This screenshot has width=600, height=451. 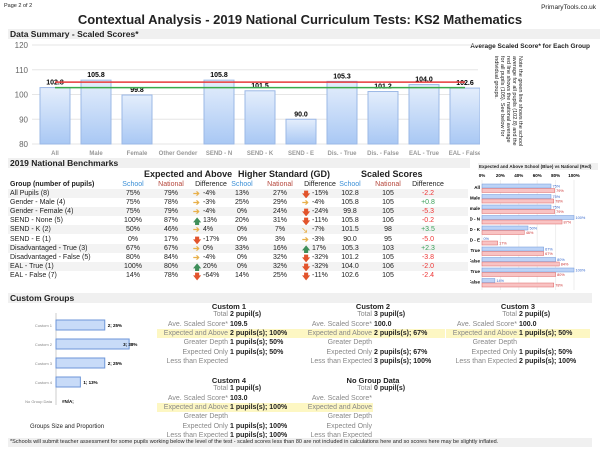 What do you see at coordinates (44, 363) in the screenshot?
I see `category-label: Custom 3` at bounding box center [44, 363].